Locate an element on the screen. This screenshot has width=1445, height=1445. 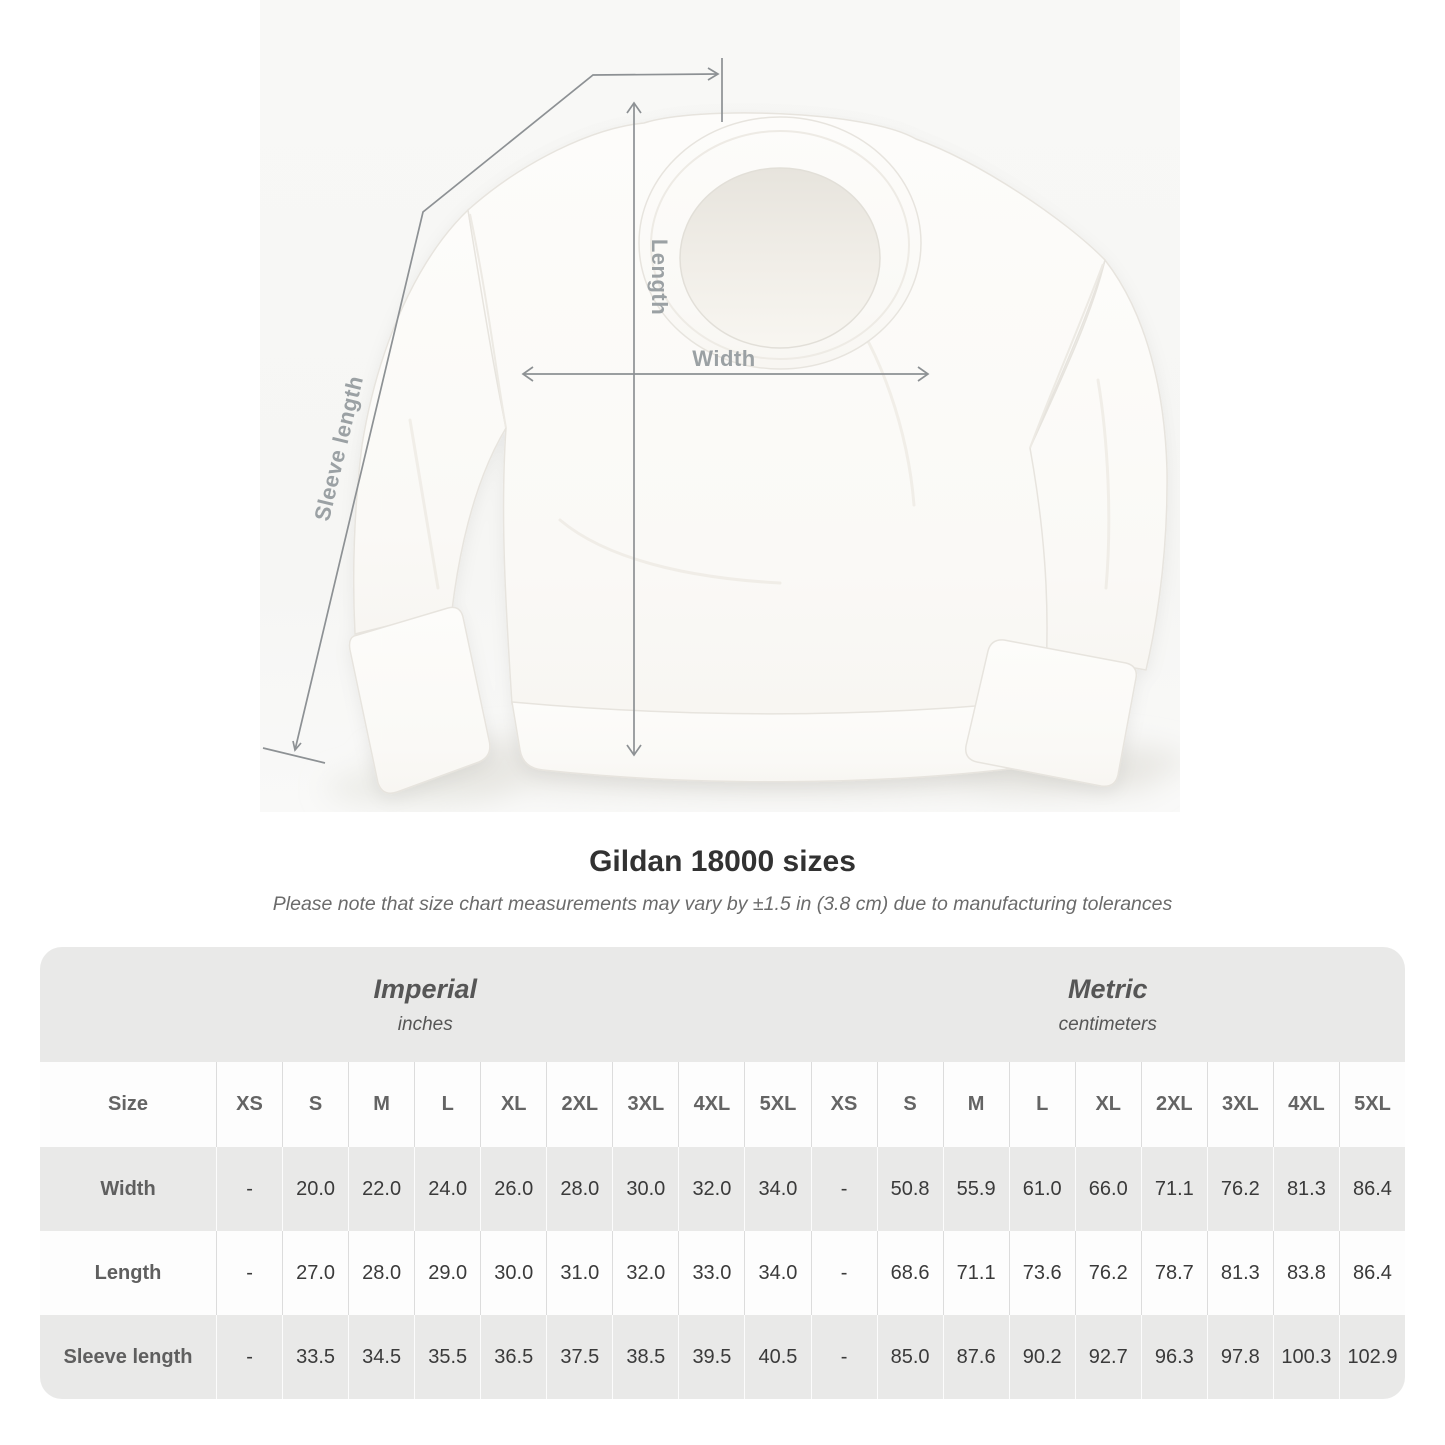
table-cell: 76.2 is located at coordinates (1107, 1273).